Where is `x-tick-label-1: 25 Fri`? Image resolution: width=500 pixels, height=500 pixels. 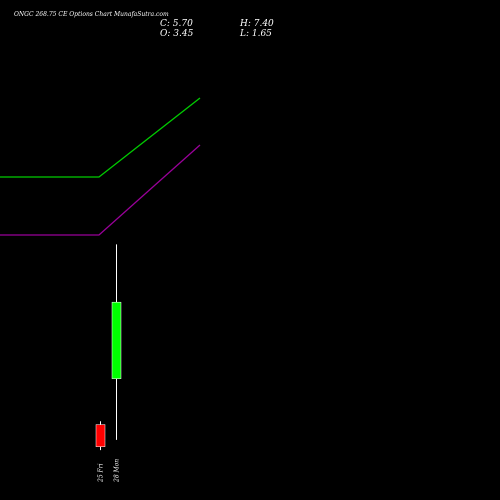
x-tick-label-1: 25 Fri is located at coordinates (101, 473).